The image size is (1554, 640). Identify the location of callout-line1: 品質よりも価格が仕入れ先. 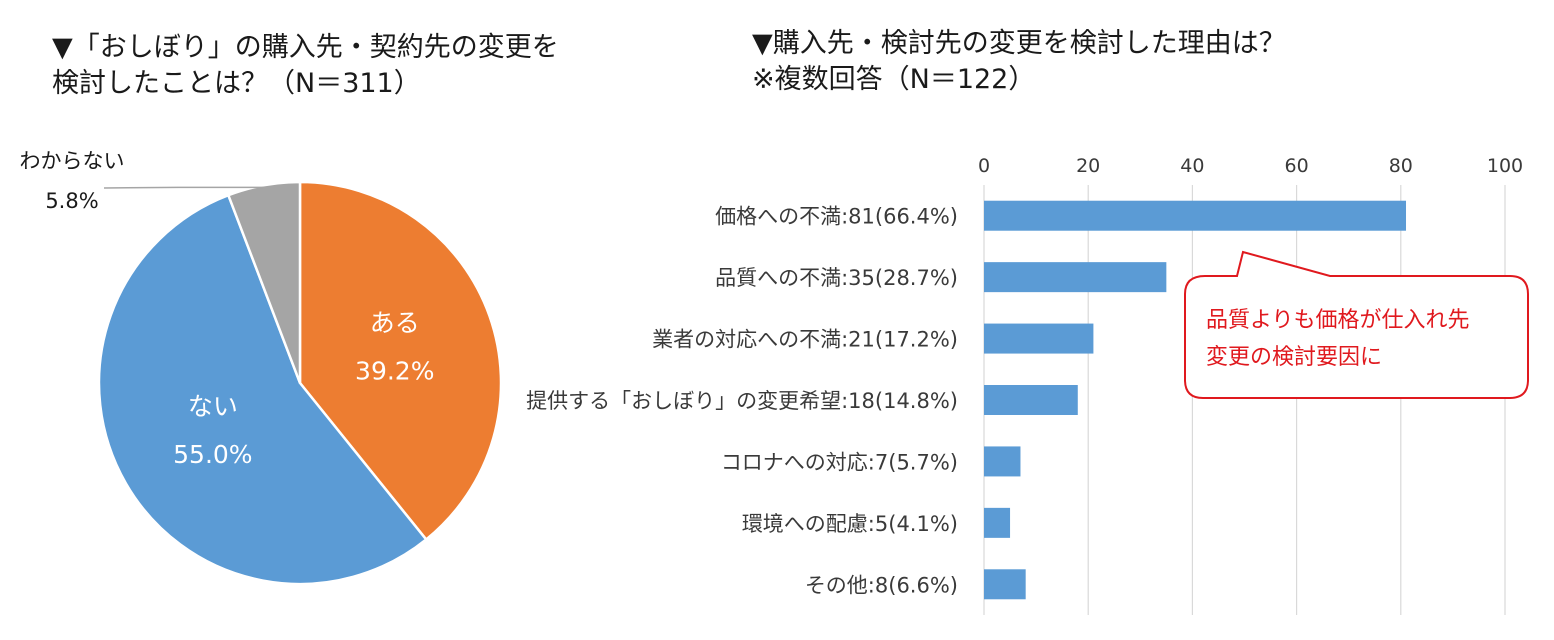
(1338, 320).